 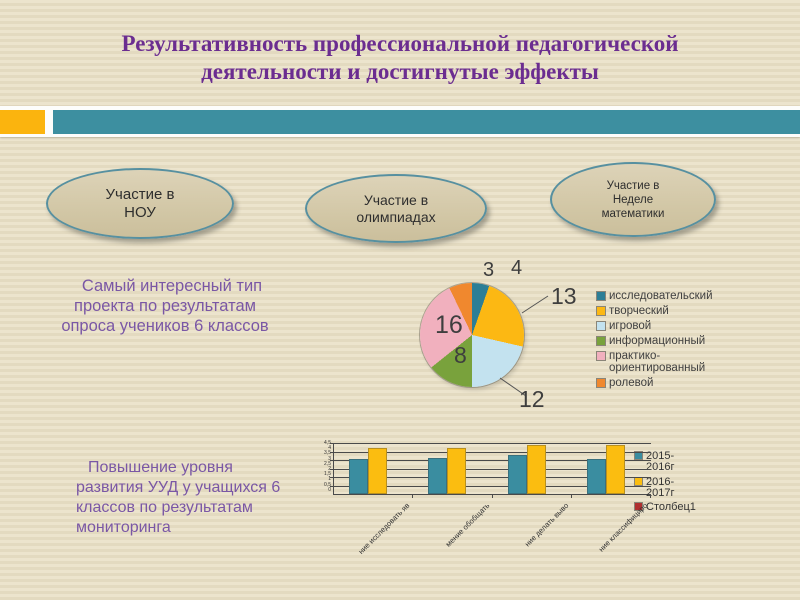 What do you see at coordinates (327, 474) in the screenshot?
I see `y-tick-label: 1,5` at bounding box center [327, 474].